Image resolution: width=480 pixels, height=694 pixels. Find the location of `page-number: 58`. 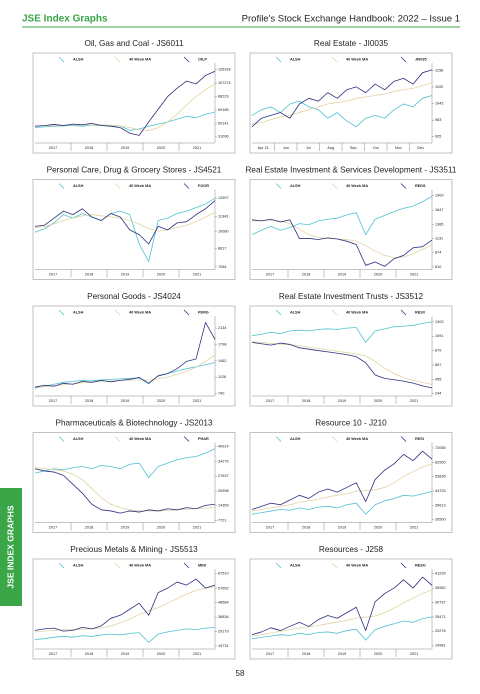

page-number: 58 is located at coordinates (240, 673).